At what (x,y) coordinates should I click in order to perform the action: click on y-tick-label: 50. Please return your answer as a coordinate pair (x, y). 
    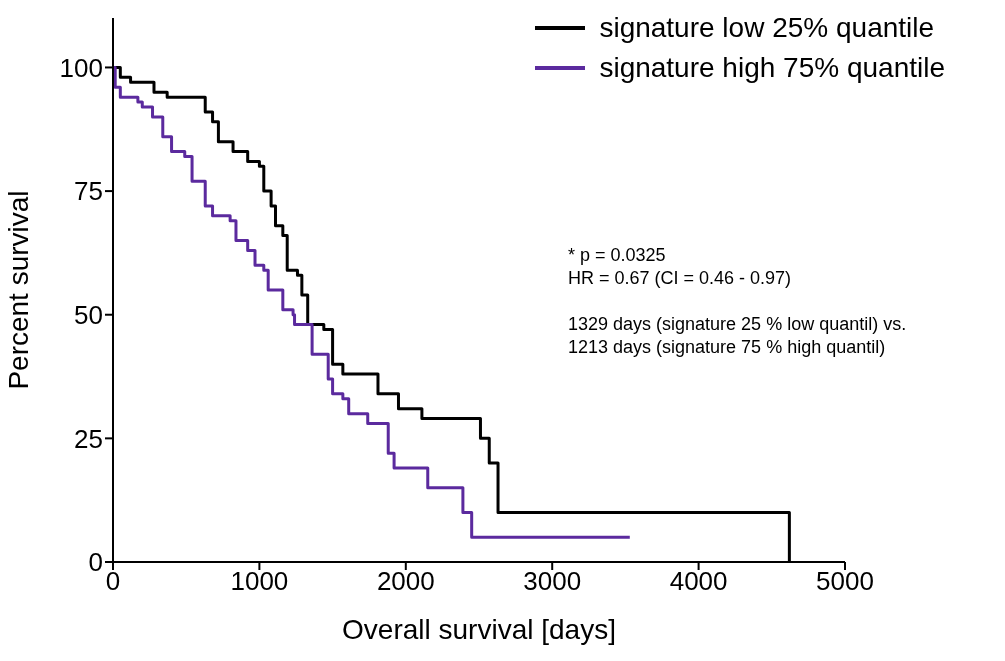
    Looking at the image, I should click on (88, 314).